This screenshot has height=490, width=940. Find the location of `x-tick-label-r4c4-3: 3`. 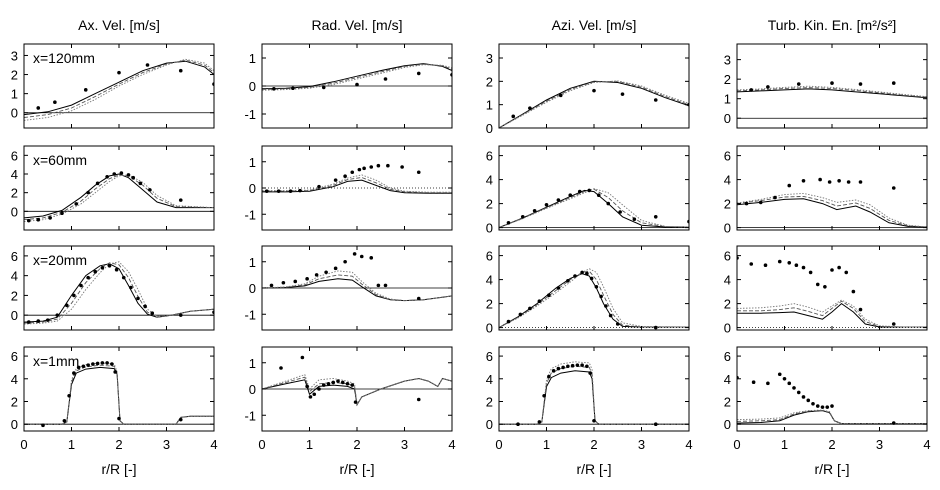

x-tick-label-r4c4-3: 3 is located at coordinates (879, 444).